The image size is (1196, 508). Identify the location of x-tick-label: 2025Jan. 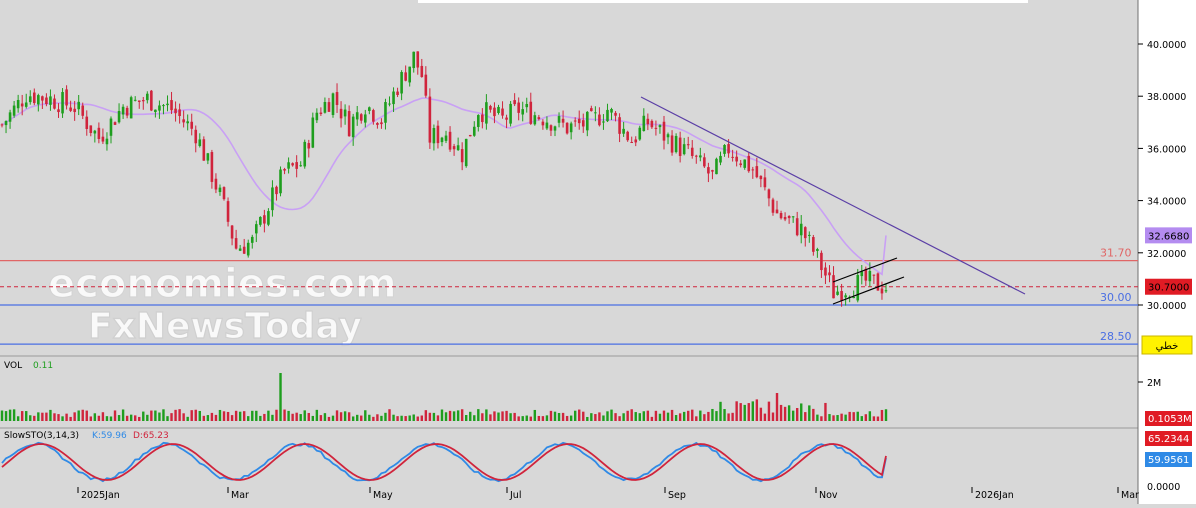
(100, 495).